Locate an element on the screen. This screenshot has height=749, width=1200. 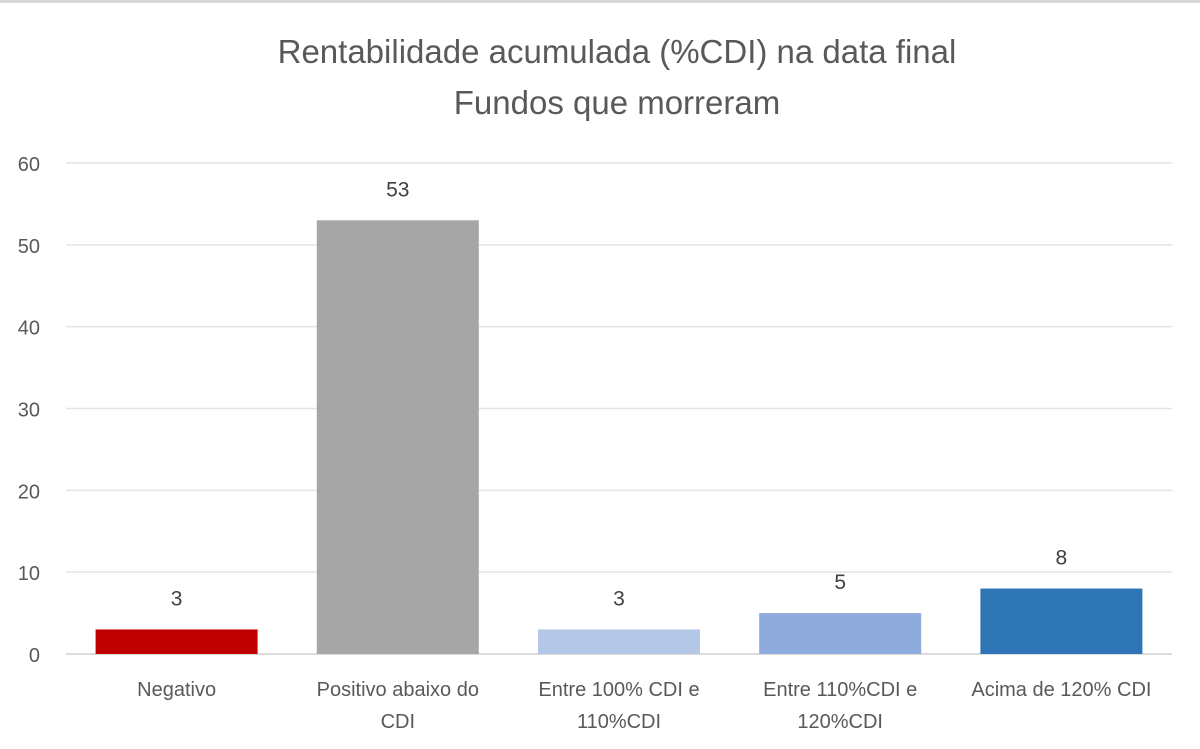
x-tick-label: Acima de 120% CDI is located at coordinates (1061, 690).